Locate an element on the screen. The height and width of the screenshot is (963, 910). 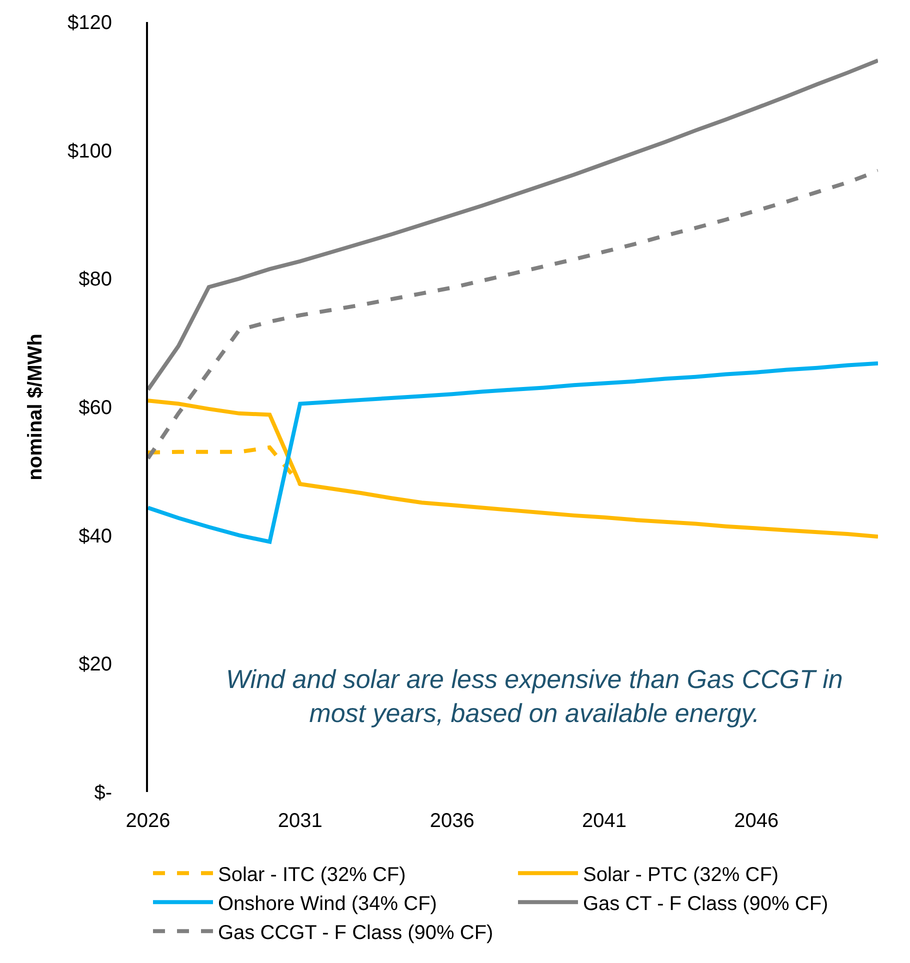
x-tick-label: 2041 is located at coordinates (604, 821).